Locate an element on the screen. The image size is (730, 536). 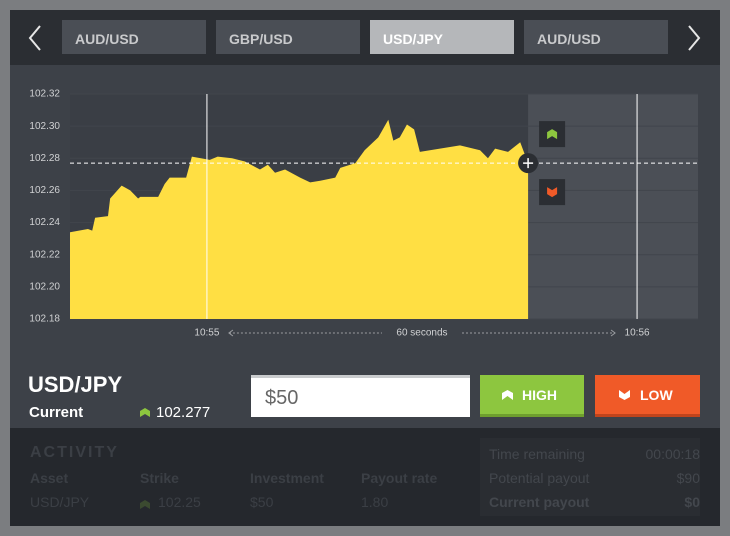
current-price: 102.277 is located at coordinates (183, 412).